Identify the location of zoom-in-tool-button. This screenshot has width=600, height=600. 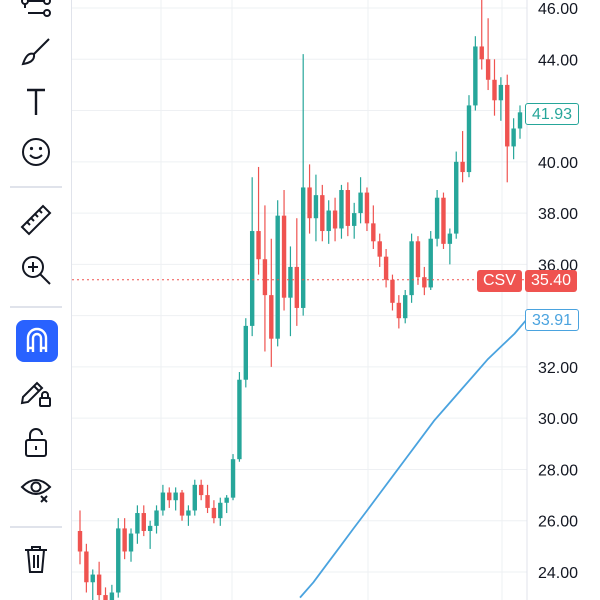
(36, 270).